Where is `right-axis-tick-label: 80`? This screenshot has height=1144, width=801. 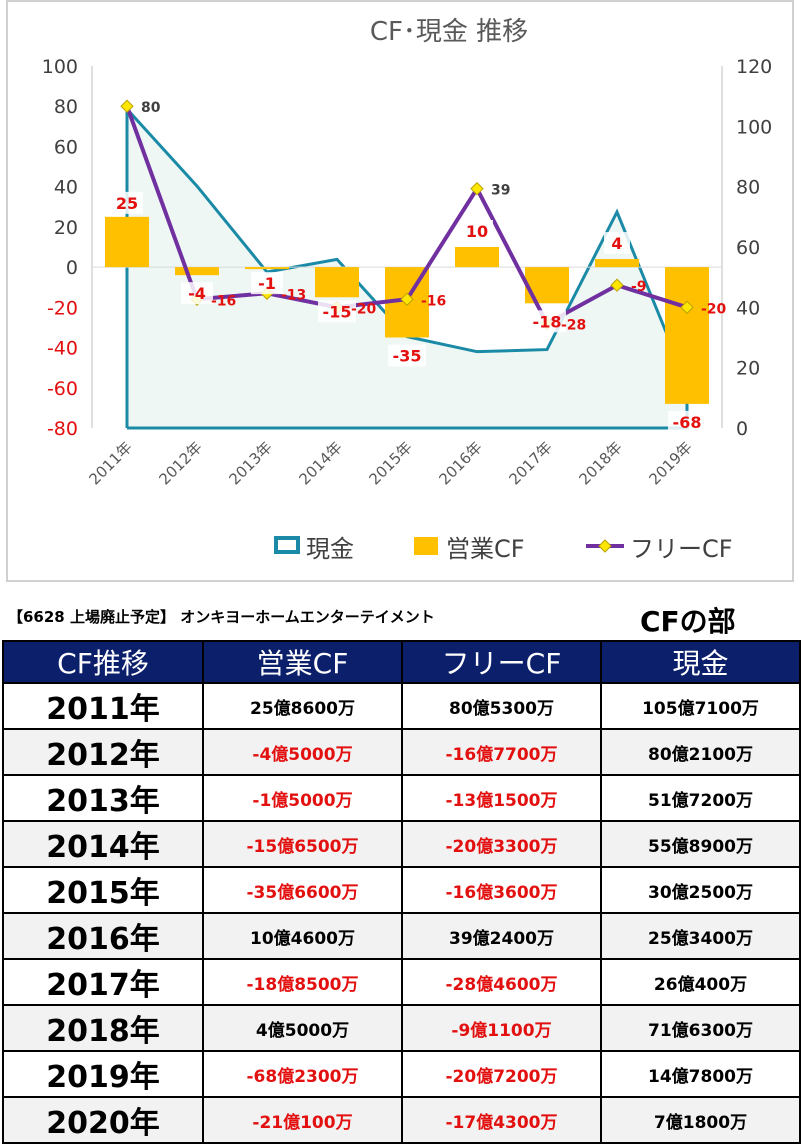
right-axis-tick-label: 80 is located at coordinates (748, 188).